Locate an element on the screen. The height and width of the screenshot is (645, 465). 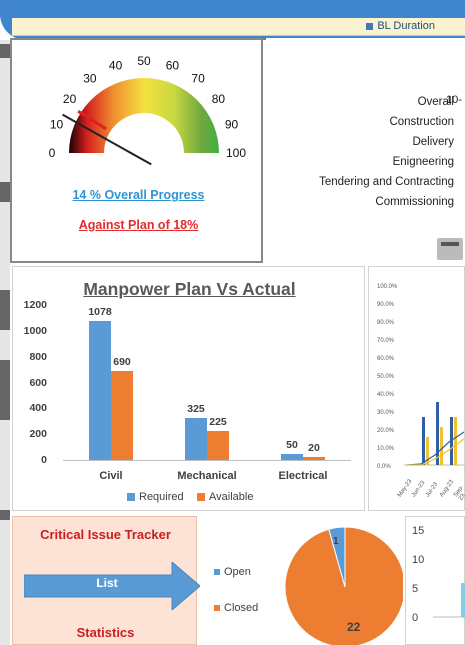
bl-duration-legend: BL Duration is located at coordinates (400, 26).